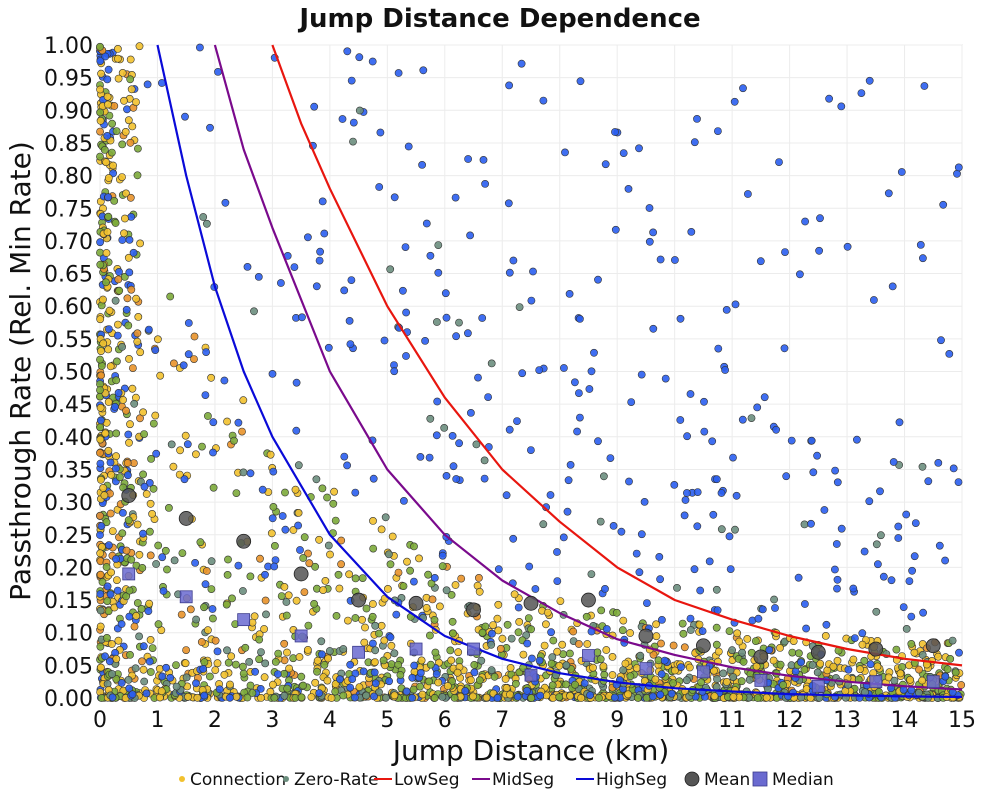  I want to click on scatter-point-1902, so click(327, 680).